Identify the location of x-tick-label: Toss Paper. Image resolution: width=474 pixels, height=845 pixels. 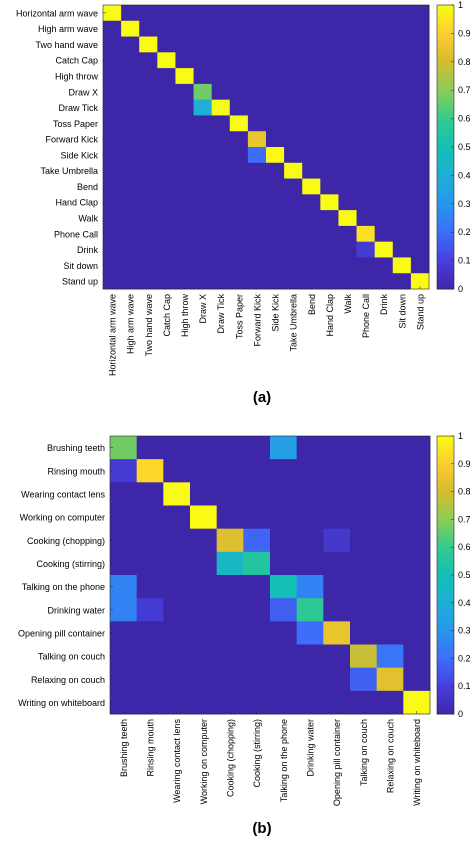
(239, 316).